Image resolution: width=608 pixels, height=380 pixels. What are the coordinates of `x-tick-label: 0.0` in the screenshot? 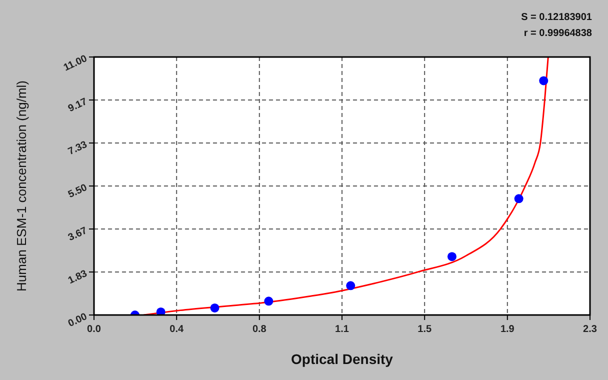 It's located at (94, 329).